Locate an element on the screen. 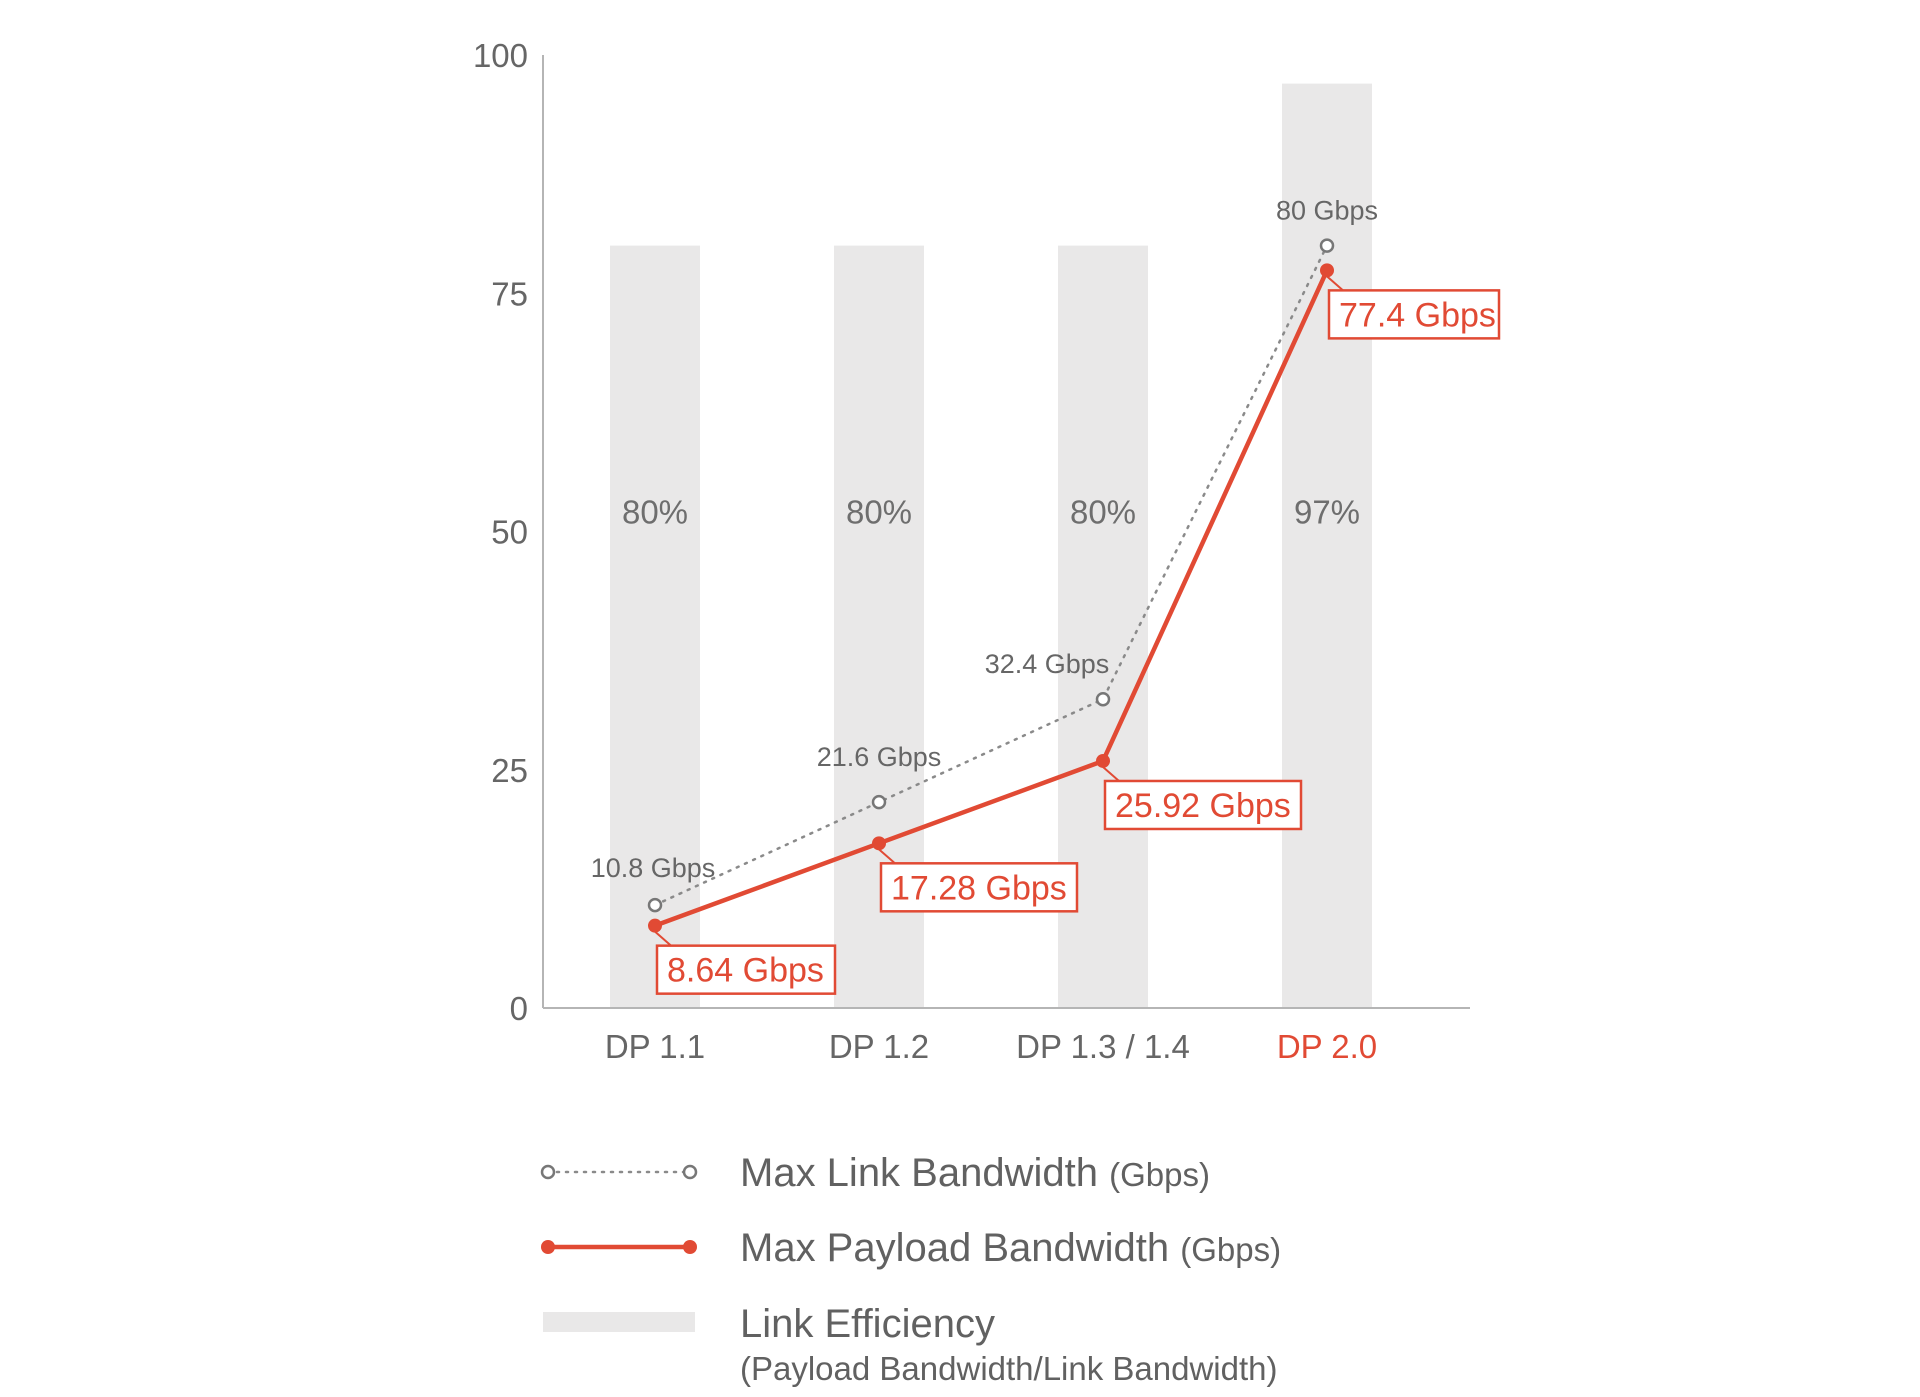  payload-bandwidth-label: 77.4 Gbps is located at coordinates (1417, 315).